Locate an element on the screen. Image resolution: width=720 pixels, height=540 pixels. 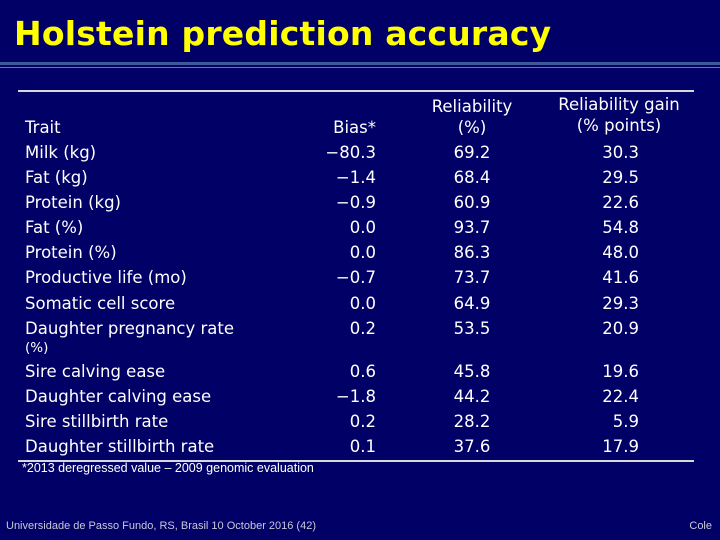
header-gain-line1: Reliability gain is located at coordinates (619, 104).